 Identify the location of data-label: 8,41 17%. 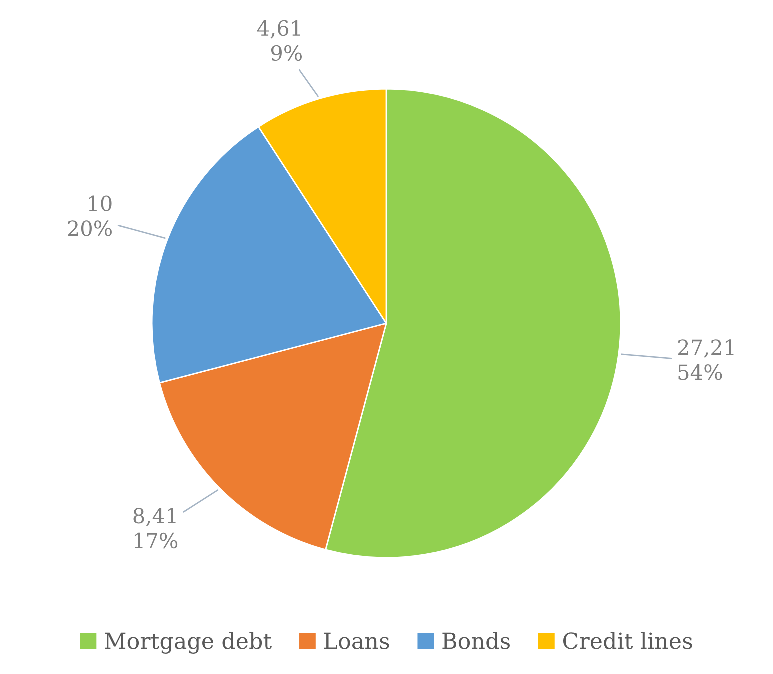
(156, 528).